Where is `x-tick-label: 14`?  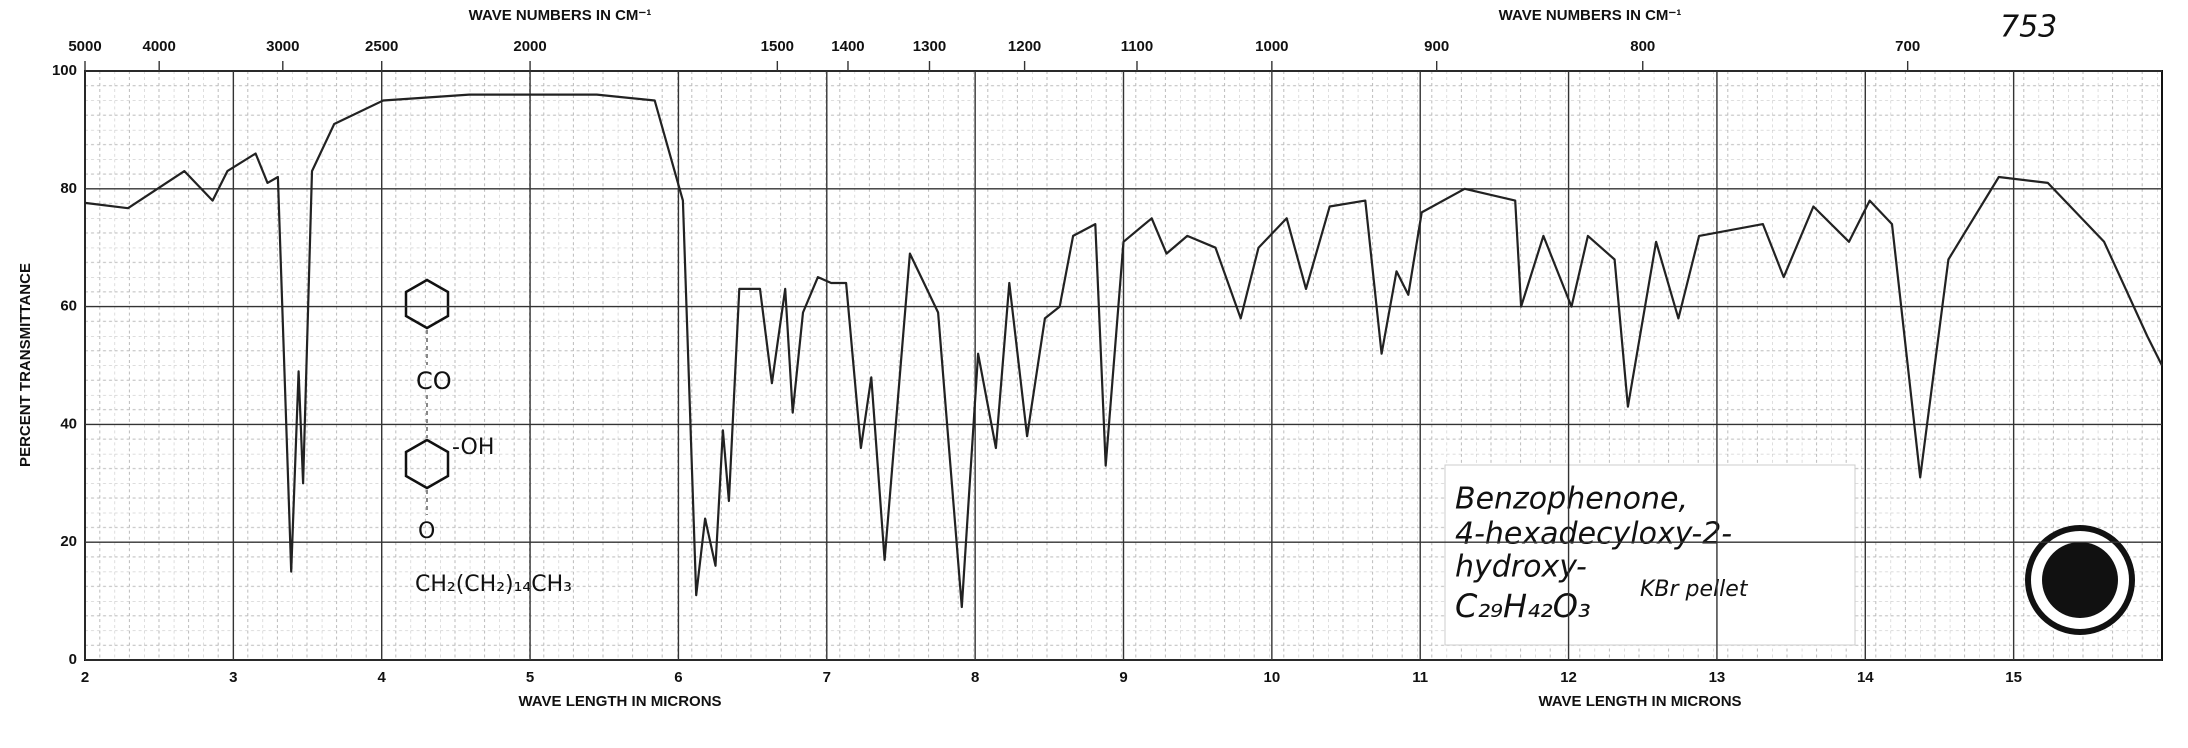
x-tick-label: 14 is located at coordinates (1865, 677).